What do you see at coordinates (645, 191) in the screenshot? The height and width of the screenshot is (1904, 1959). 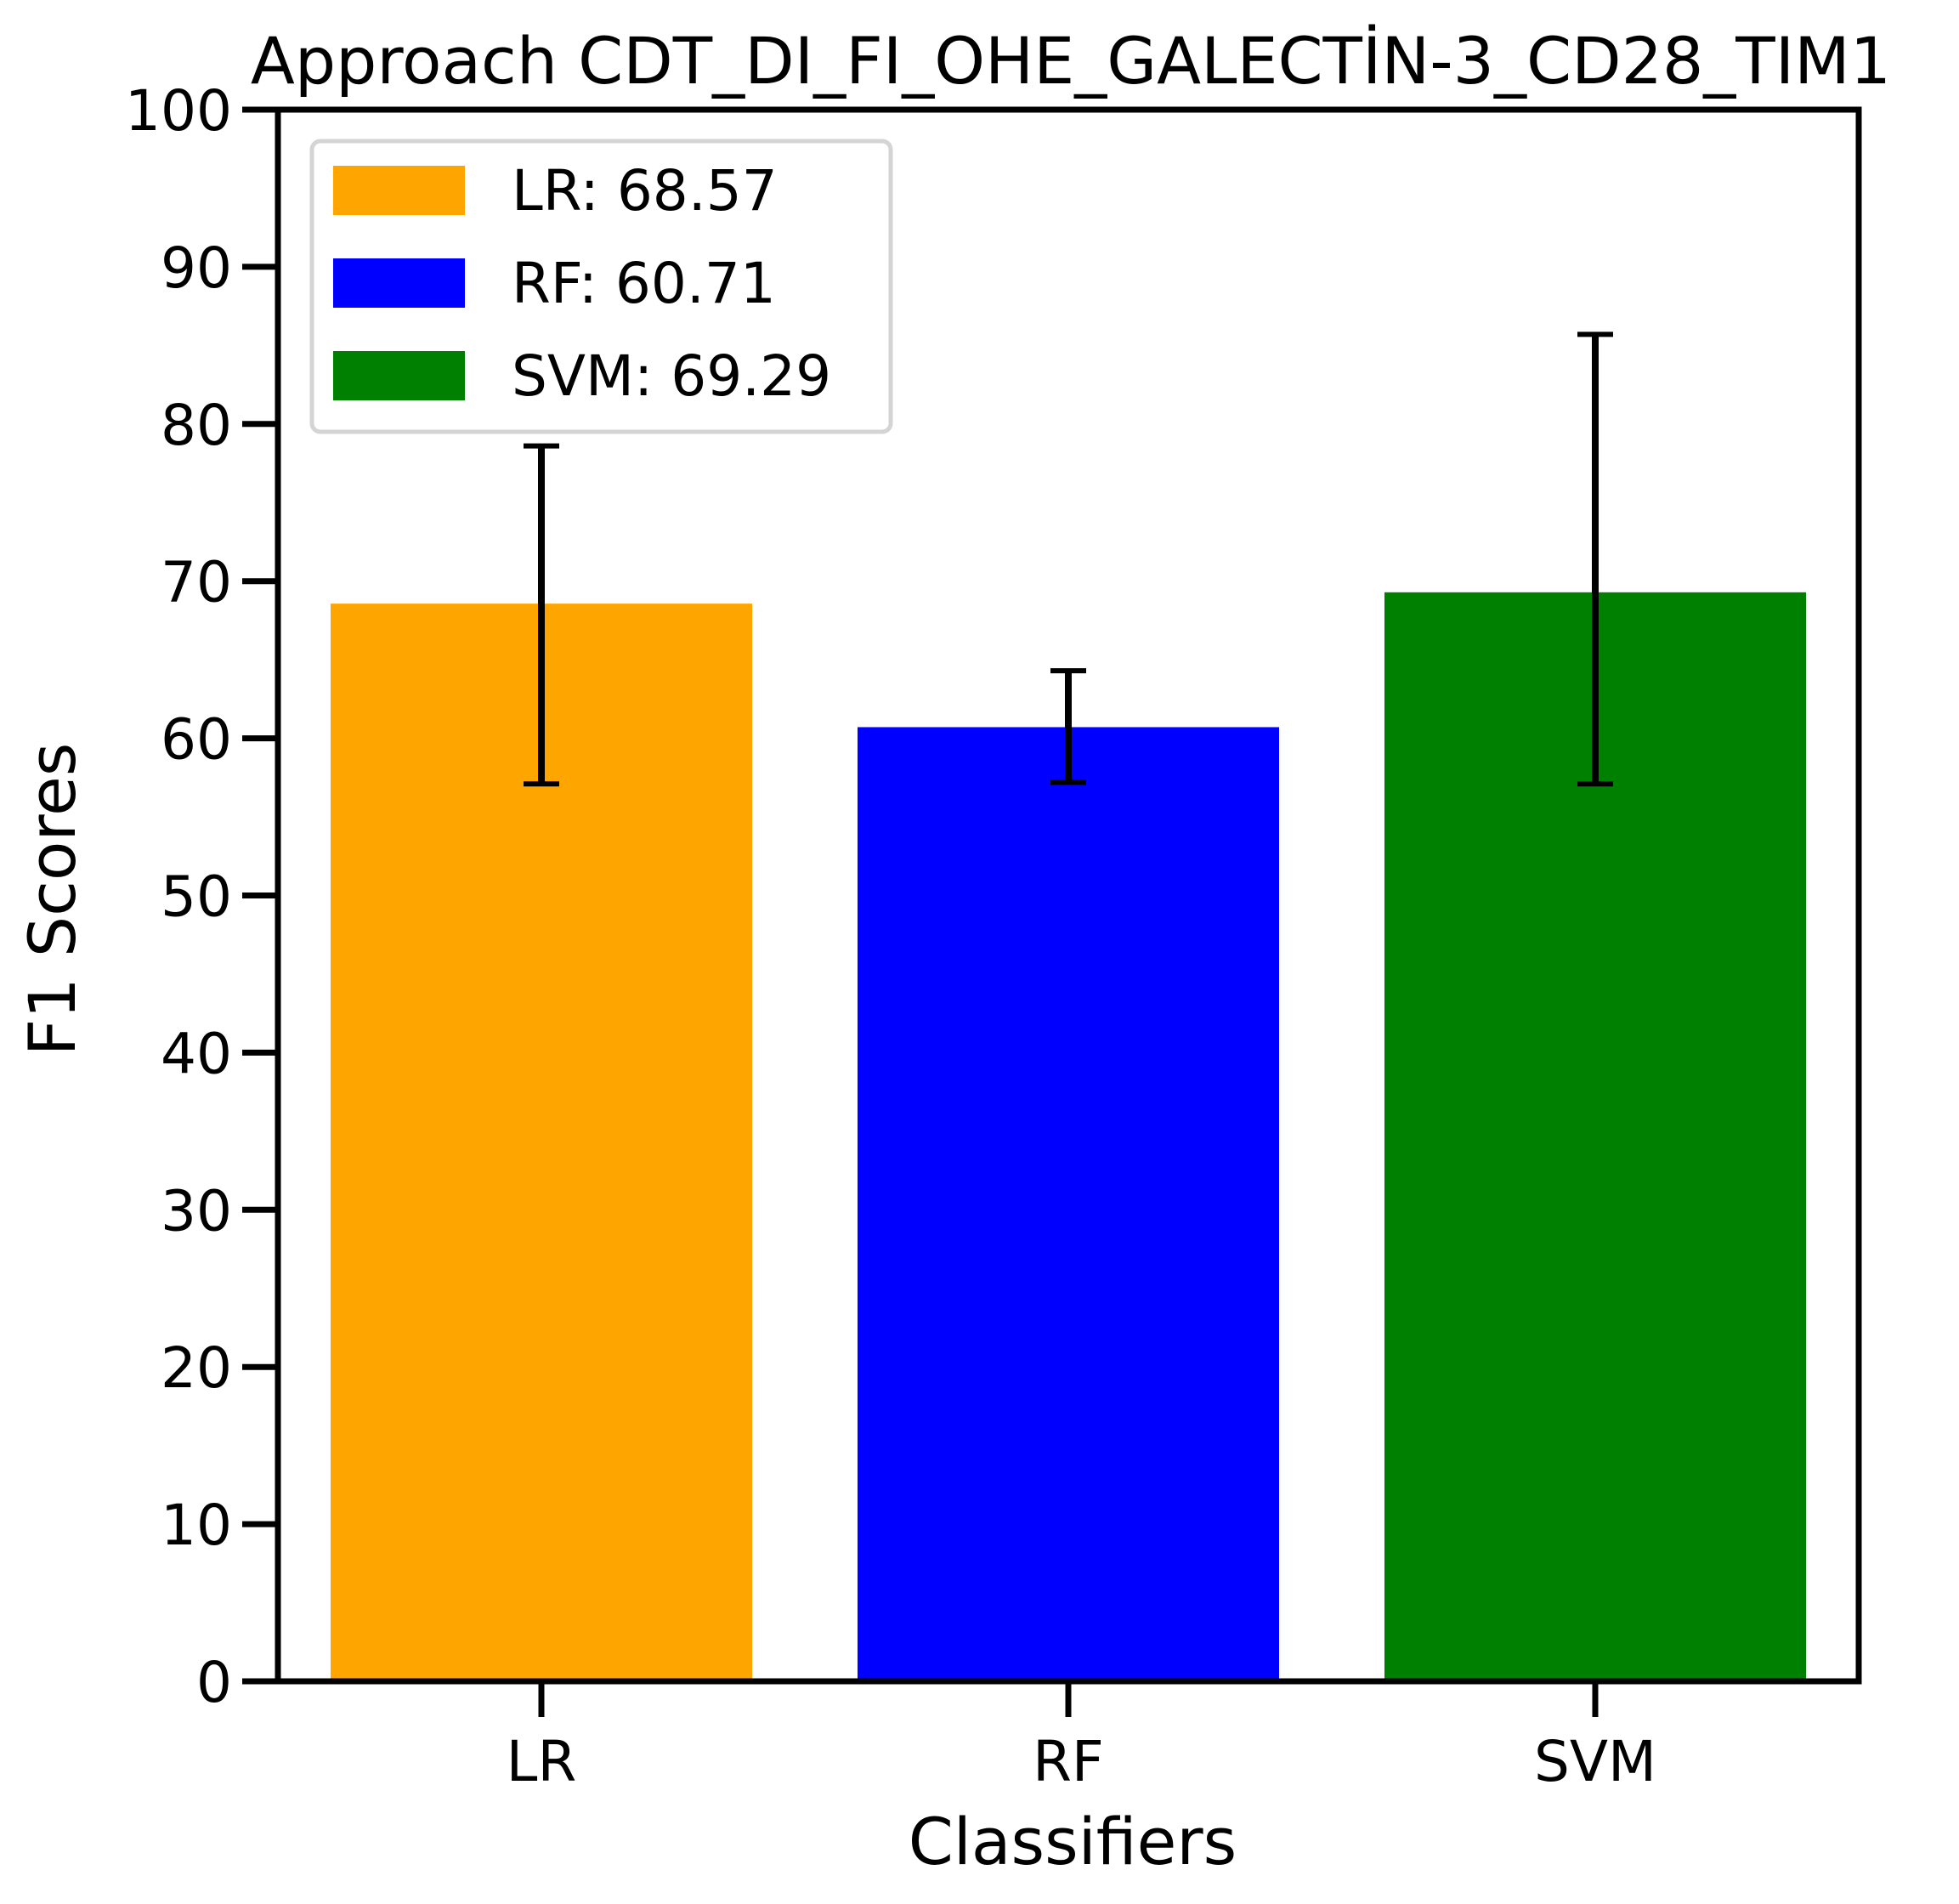 I see `legend-label: LR: 68.57` at bounding box center [645, 191].